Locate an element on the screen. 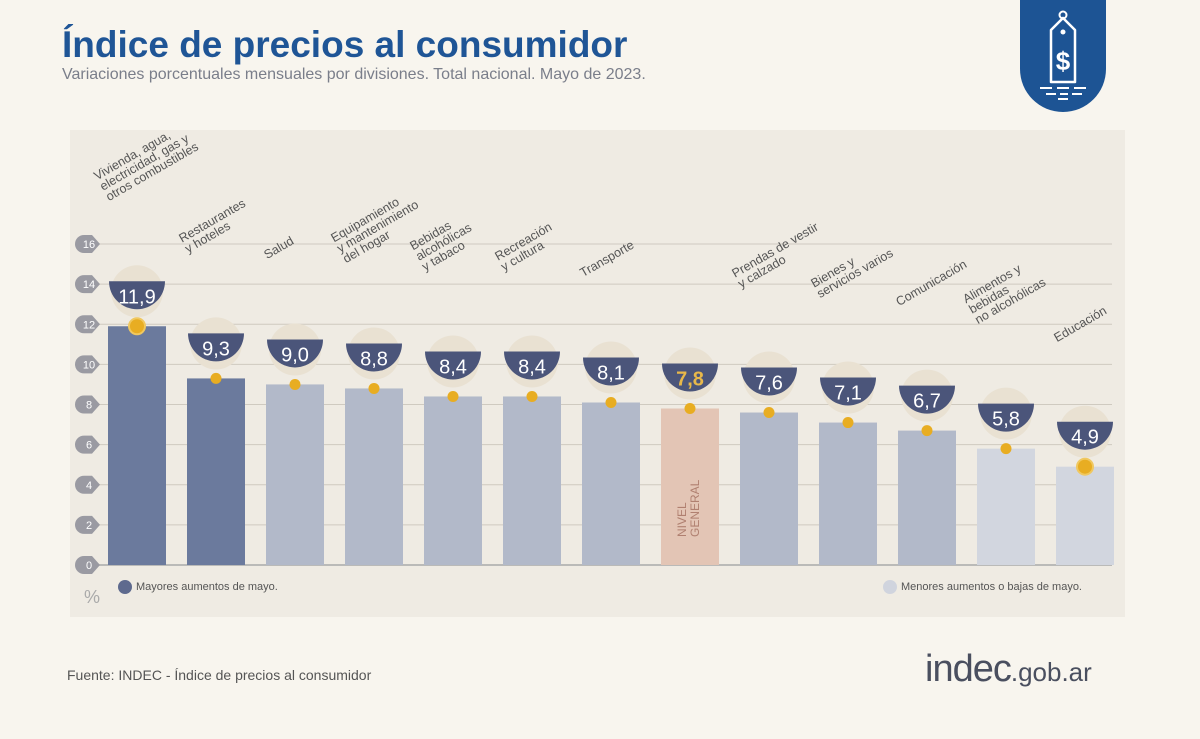  legend-label: Menores aumentos o bajas de mayo. is located at coordinates (991, 587).